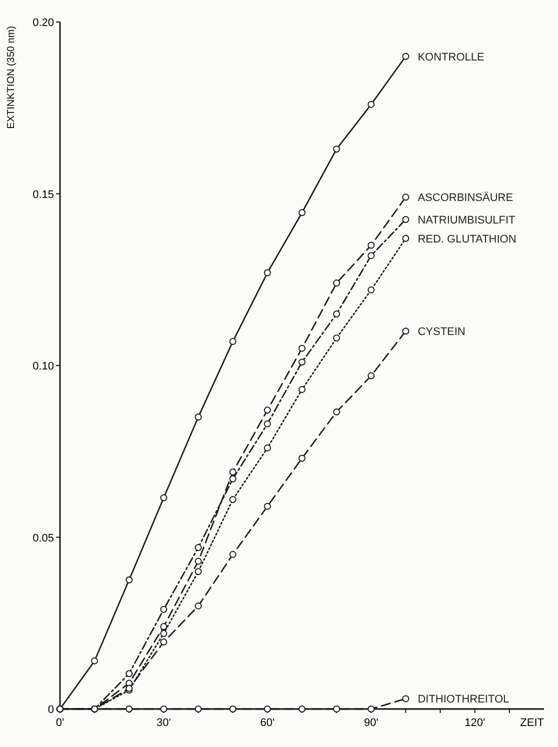  What do you see at coordinates (43, 538) in the screenshot?
I see `y-tick-label: 0.05` at bounding box center [43, 538].